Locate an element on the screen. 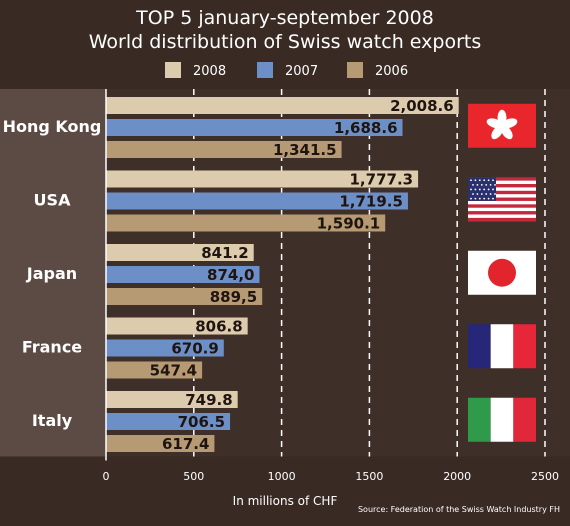  italy-flag-icon is located at coordinates (502, 419).